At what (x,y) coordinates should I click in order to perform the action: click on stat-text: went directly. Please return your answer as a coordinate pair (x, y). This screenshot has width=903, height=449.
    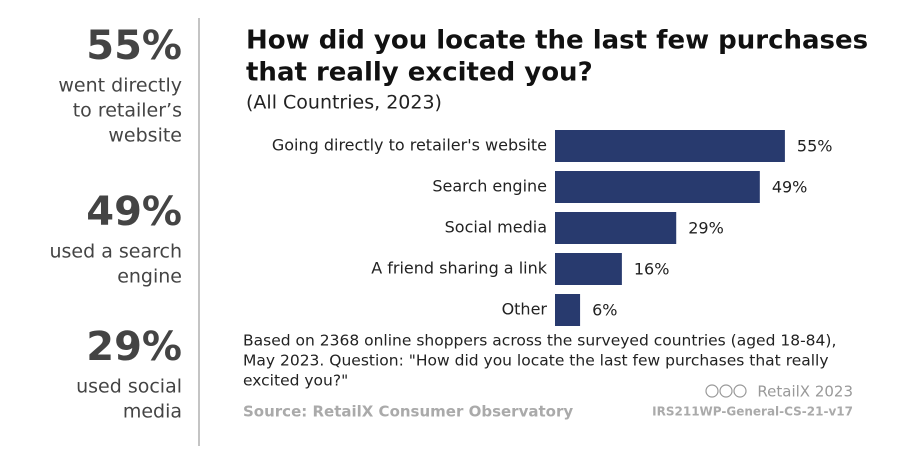
    Looking at the image, I should click on (120, 86).